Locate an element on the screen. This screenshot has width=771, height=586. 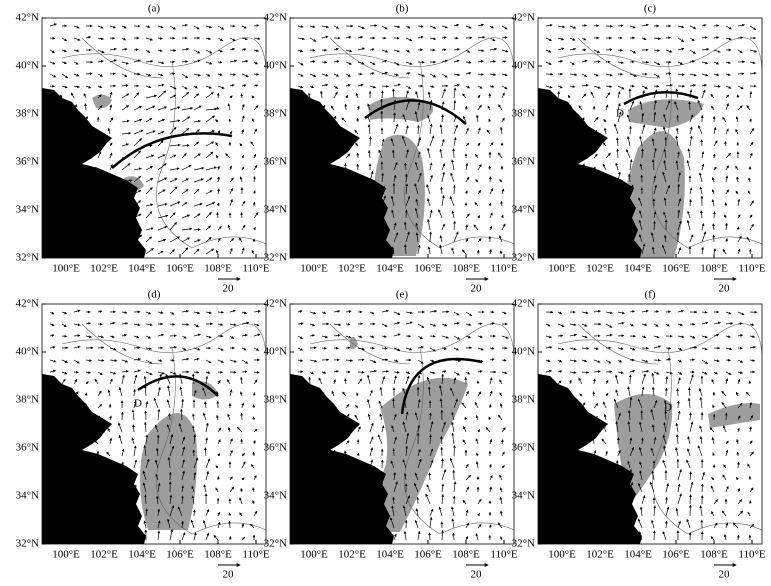
low-marker: D is located at coordinates (668, 408).